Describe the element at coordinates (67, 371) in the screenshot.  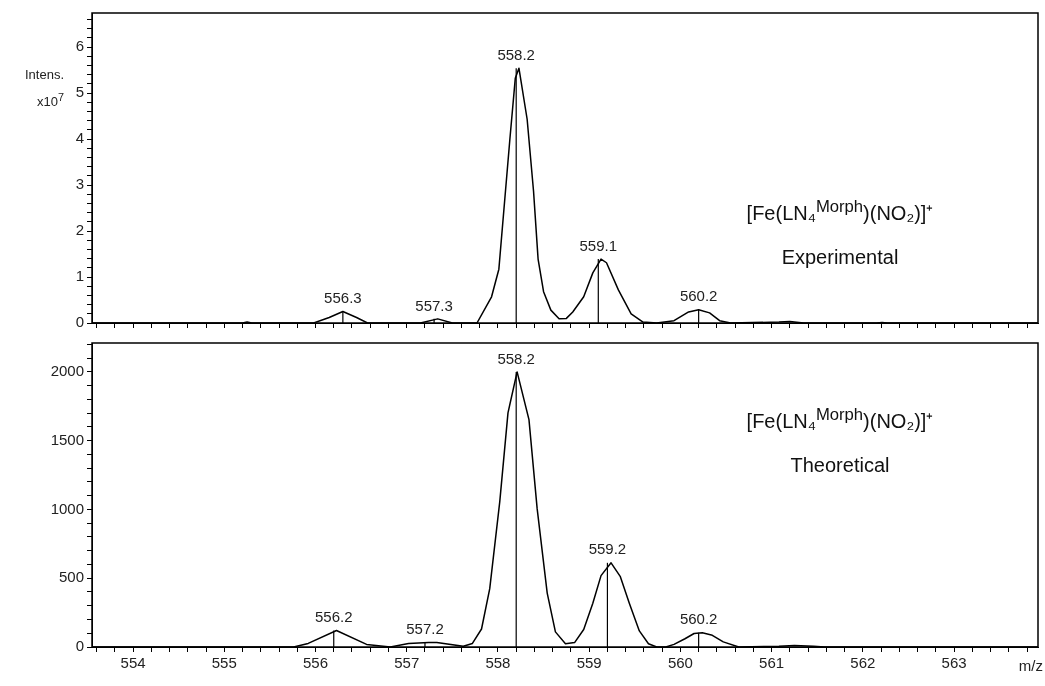
I see `y-tick-label: 2000` at that location.